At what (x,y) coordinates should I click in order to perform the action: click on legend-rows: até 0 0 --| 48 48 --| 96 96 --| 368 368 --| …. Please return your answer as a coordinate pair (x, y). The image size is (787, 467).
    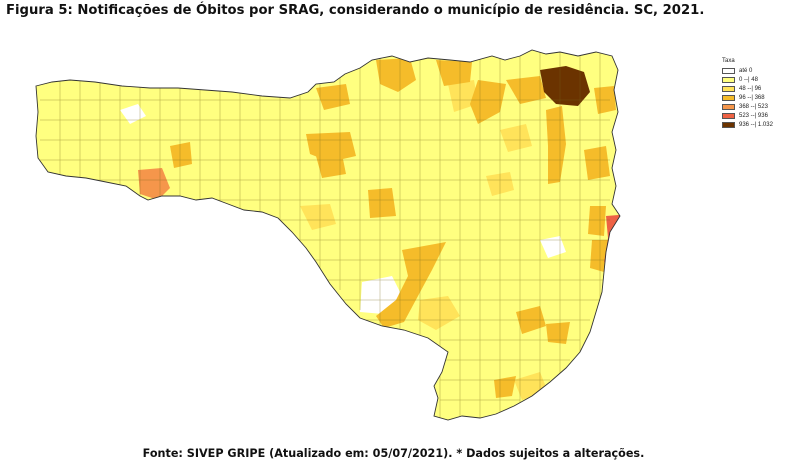
    Looking at the image, I should click on (754, 97).